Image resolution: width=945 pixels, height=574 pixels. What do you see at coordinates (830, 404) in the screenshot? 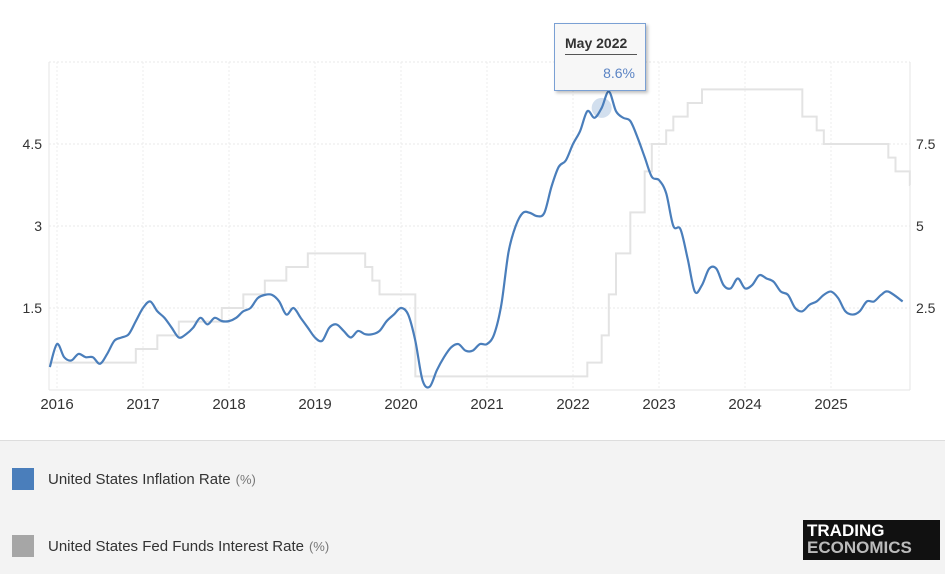
I see `x-tick-label: 2025` at bounding box center [830, 404].